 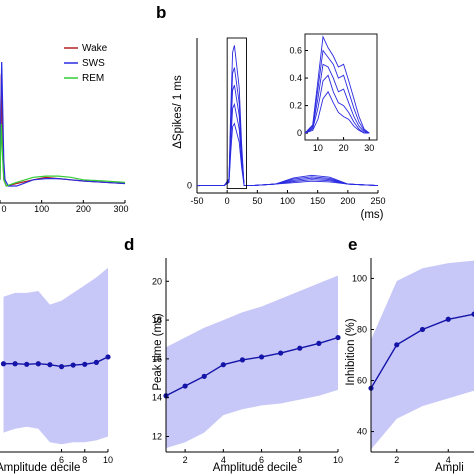 I want to click on panel-a-x-tick-label: 100, so click(x=41, y=209).